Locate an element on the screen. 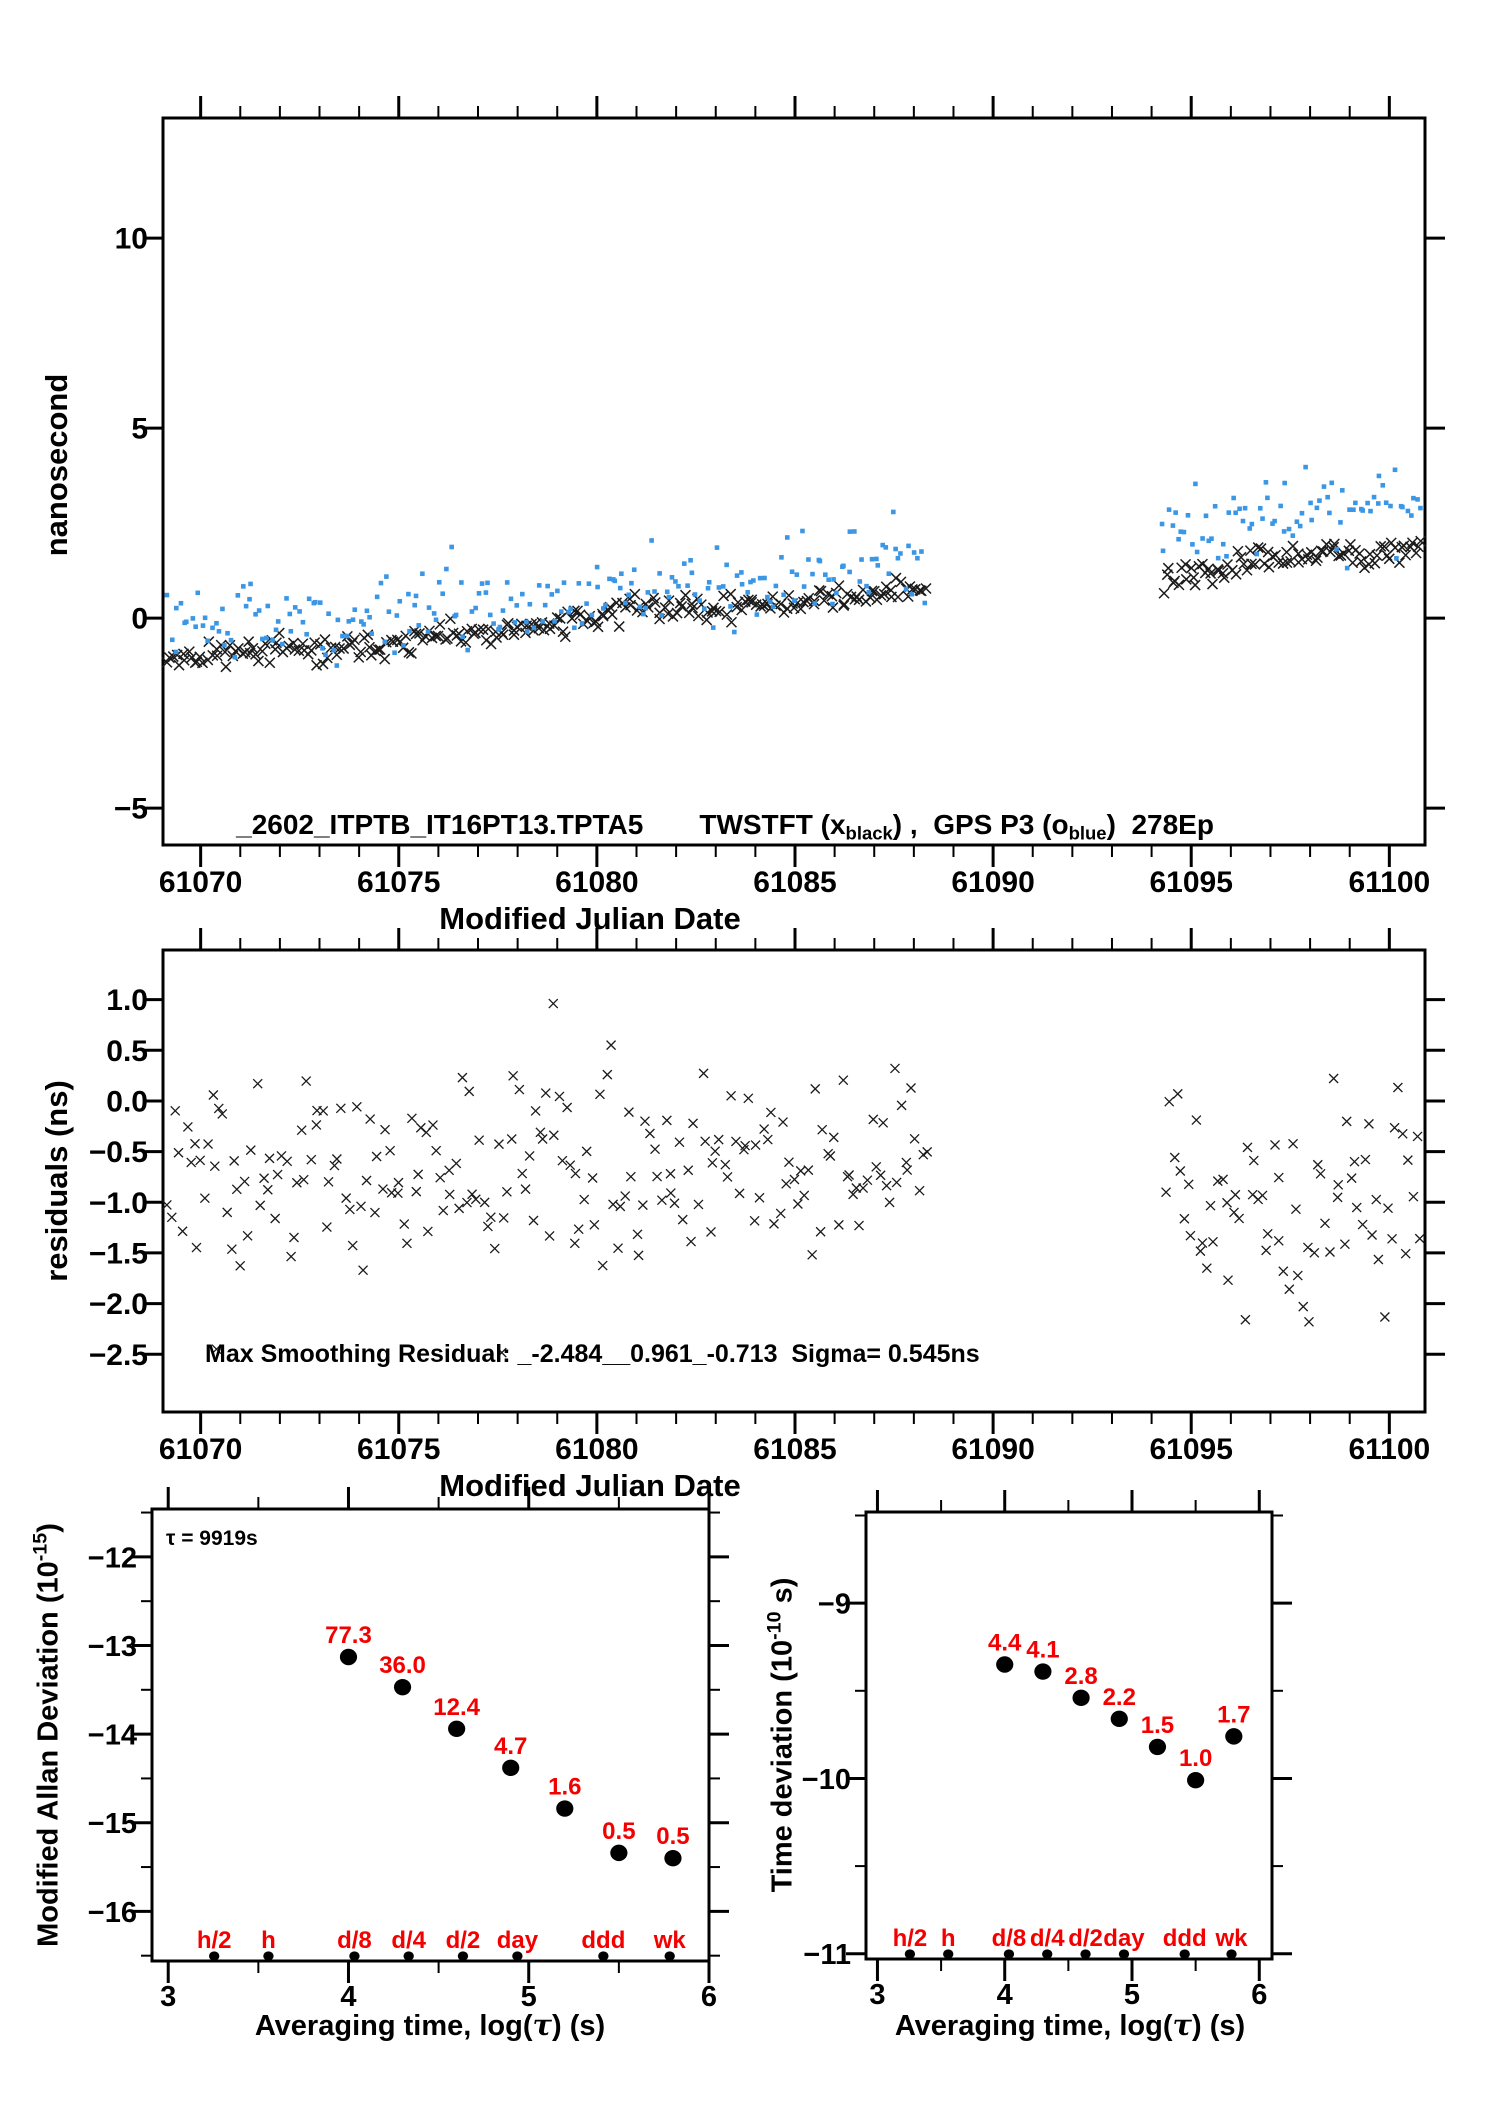 Image resolution: width=1488 pixels, height=2105 pixels. x-tick-label: 61070 is located at coordinates (200, 882).